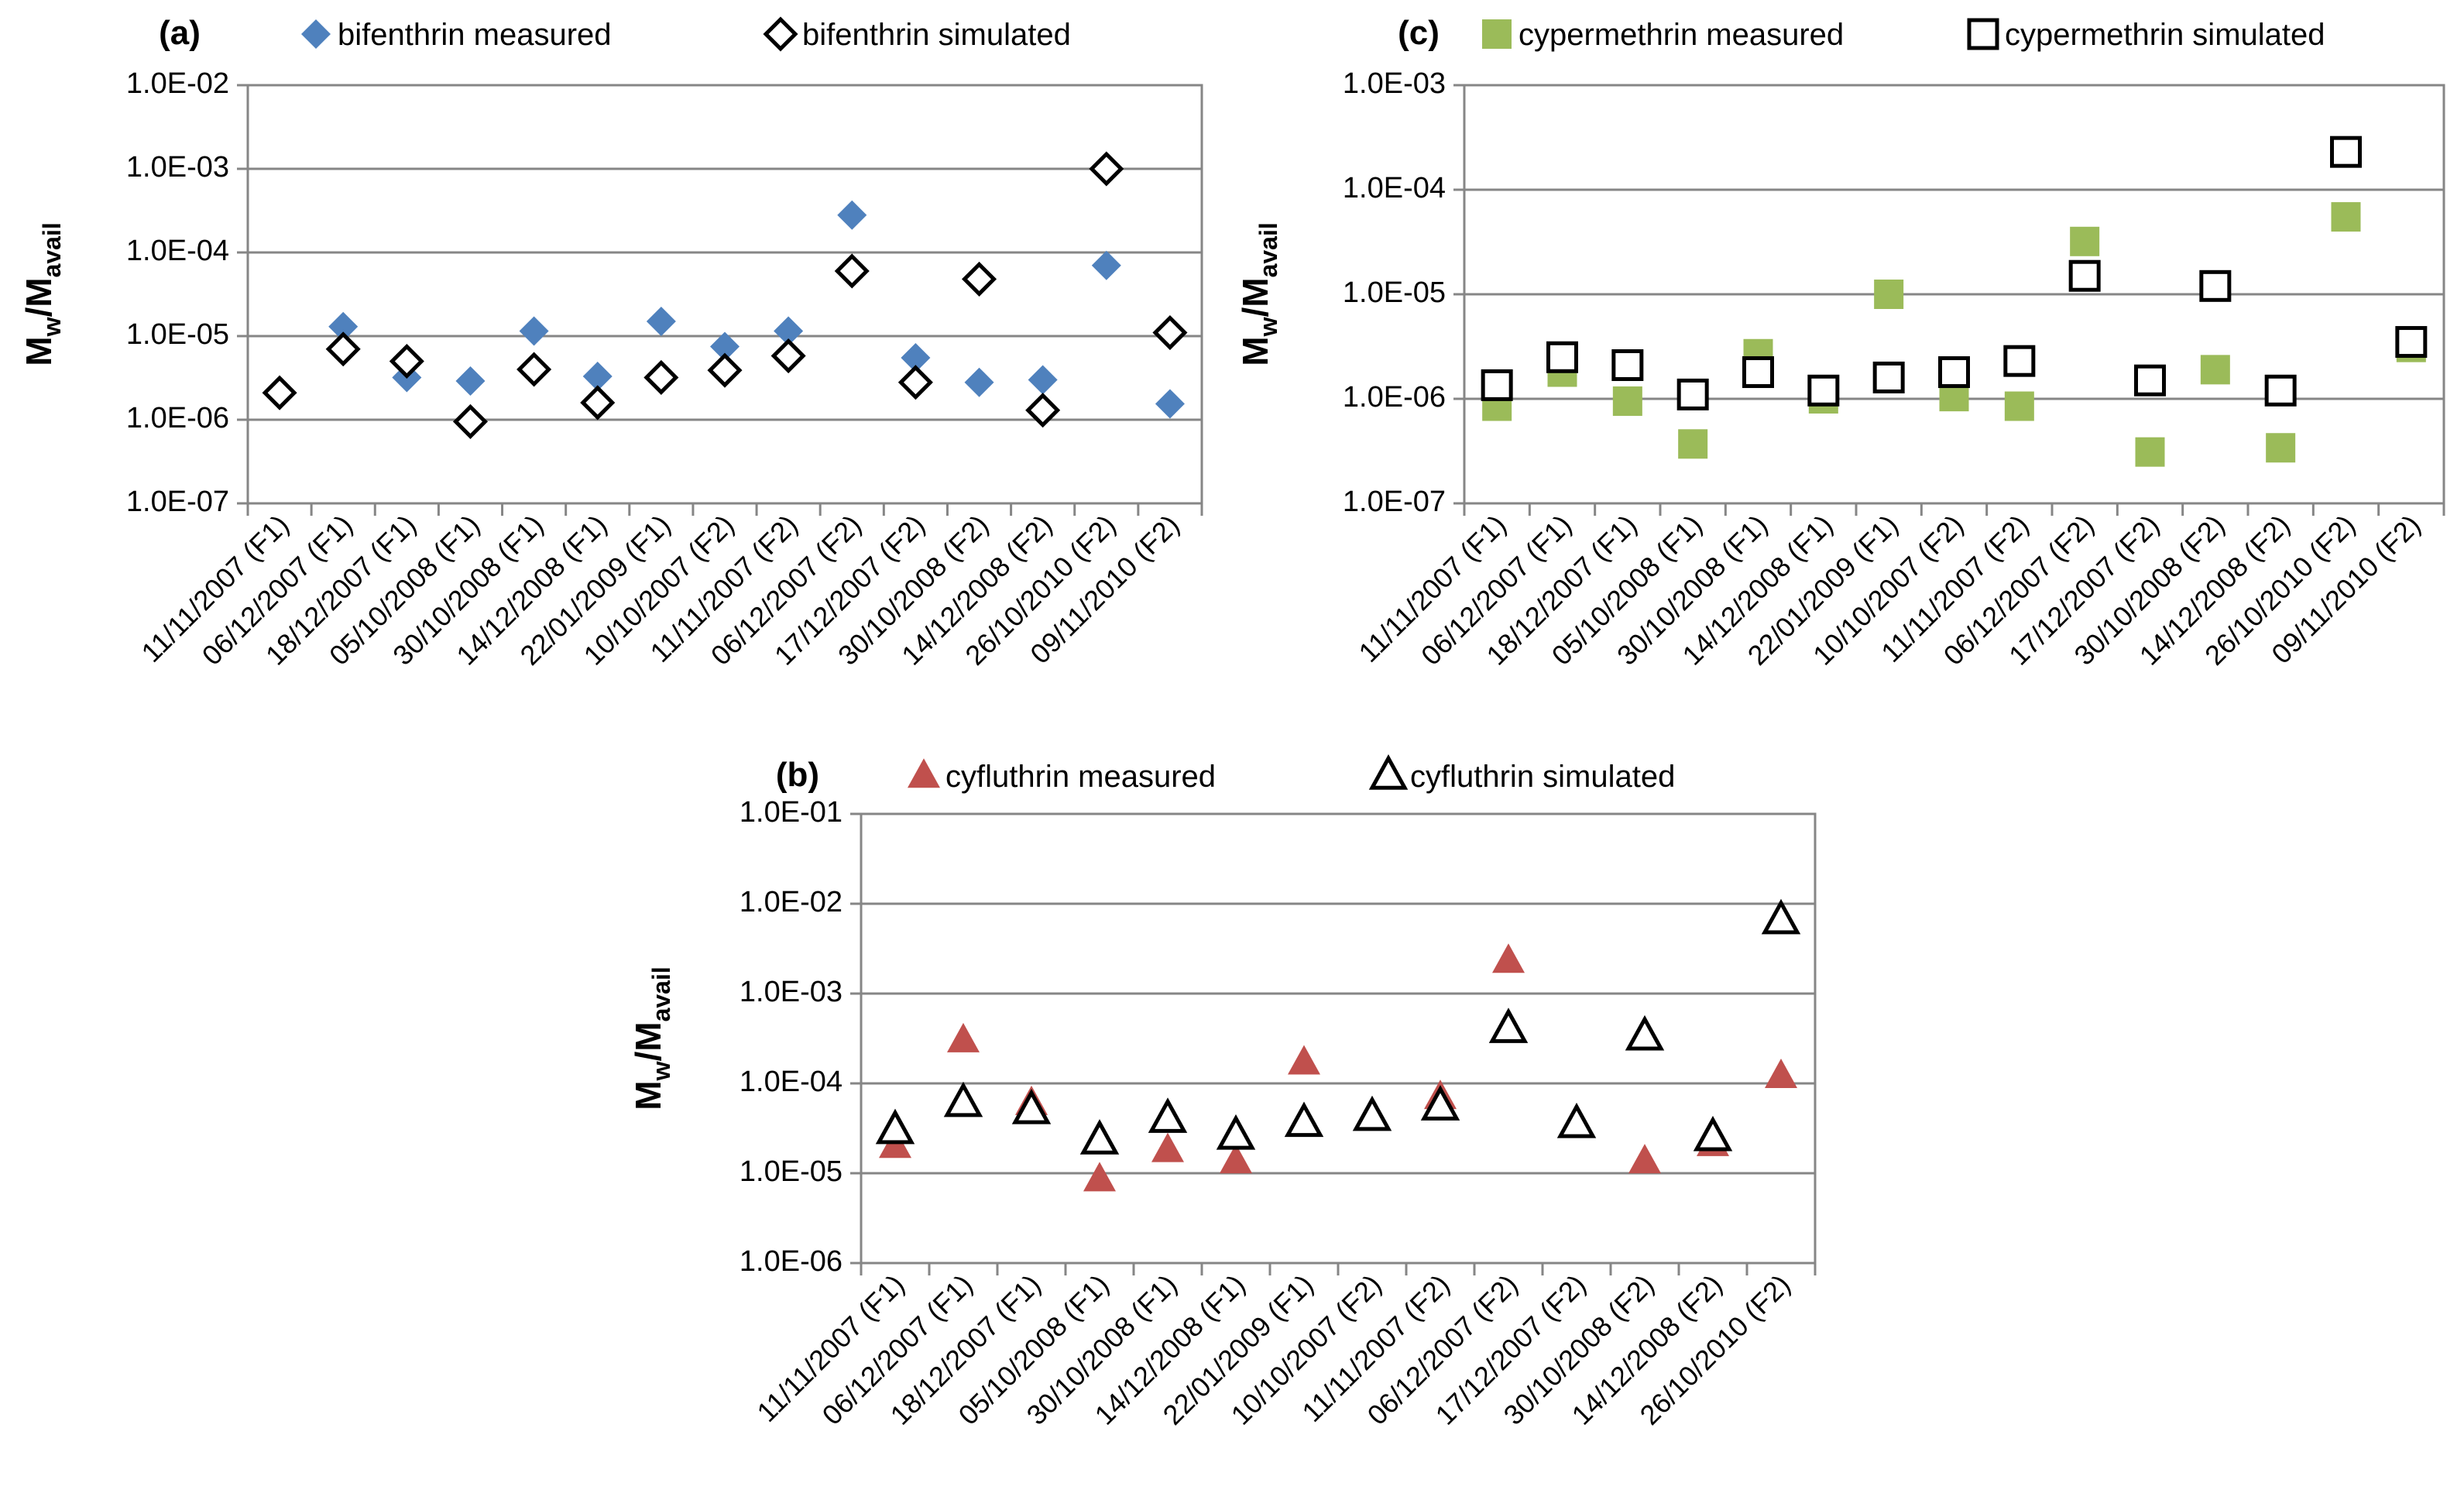 The width and height of the screenshot is (2464, 1507). Describe the element at coordinates (1542, 777) in the screenshot. I see `legend-label: cyfluthrin simulated` at that location.